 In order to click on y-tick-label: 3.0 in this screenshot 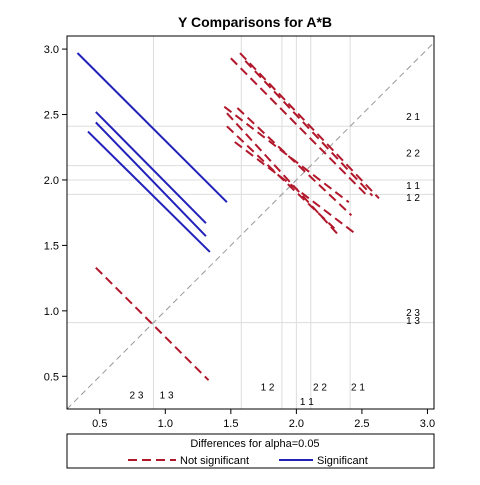, I will do `click(51, 50)`.